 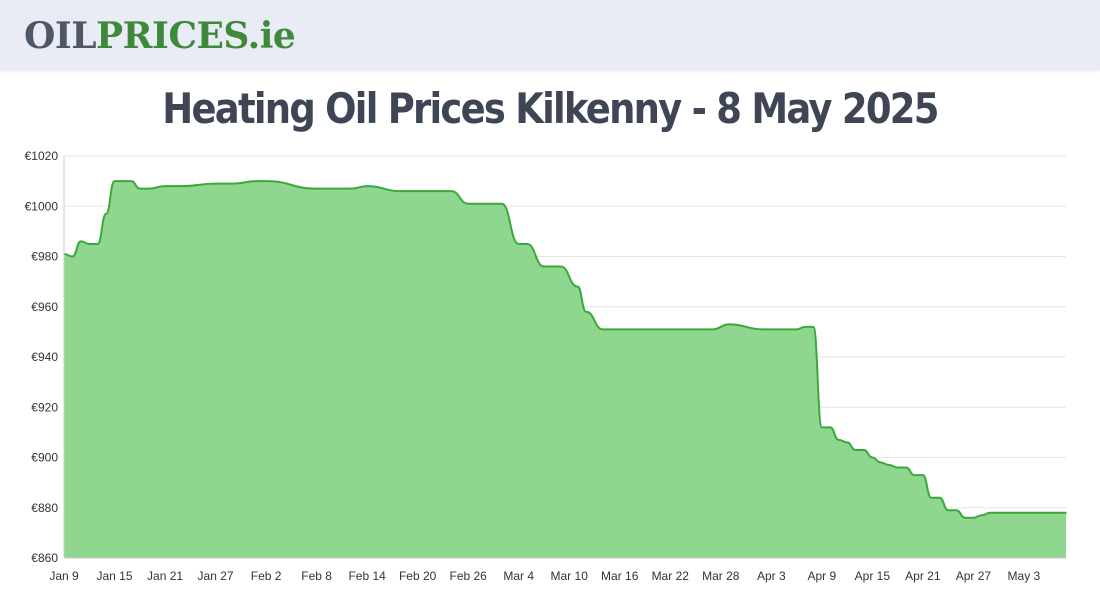 I want to click on x-tick-label: Apr 3, so click(x=771, y=576).